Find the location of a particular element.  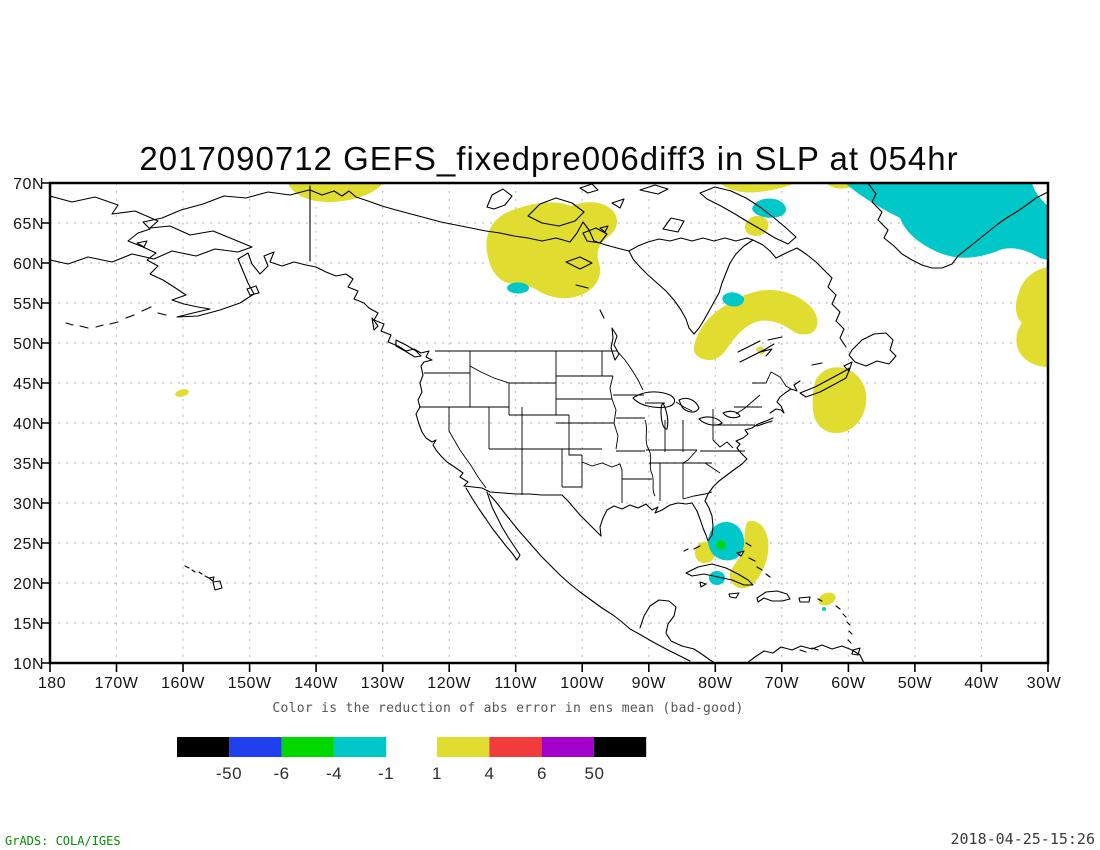

king-william is located at coordinates (604, 229).